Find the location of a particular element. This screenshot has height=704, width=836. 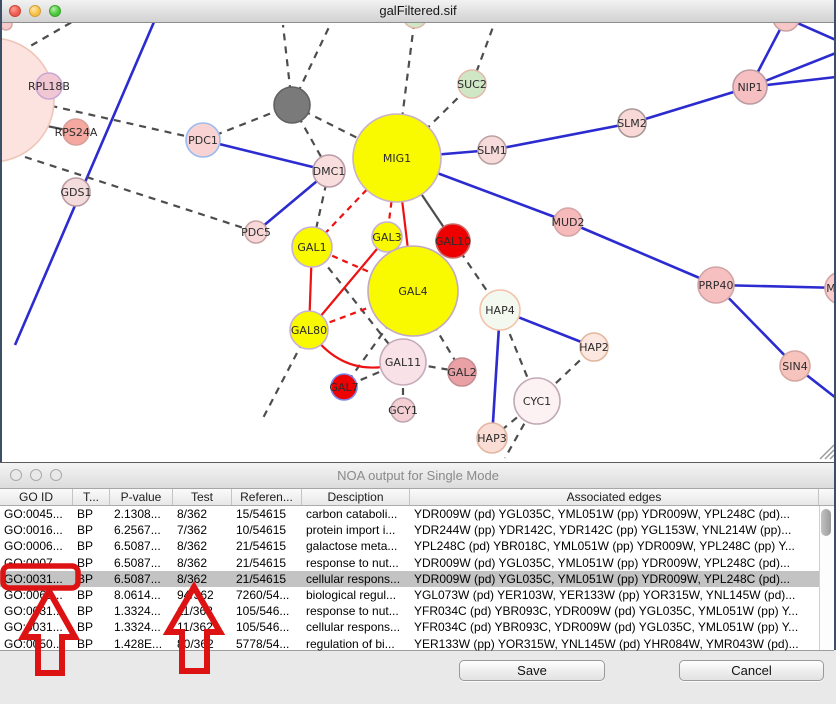

network-node-GCY1 is located at coordinates (403, 410).